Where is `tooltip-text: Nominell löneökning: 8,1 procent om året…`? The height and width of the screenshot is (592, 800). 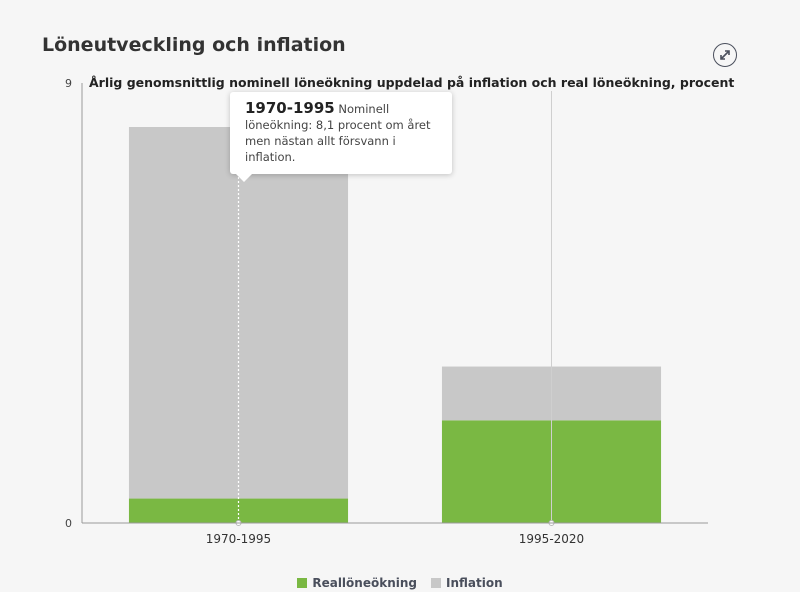
tooltip-text: Nominell löneökning: 8,1 procent om året… is located at coordinates (338, 133).